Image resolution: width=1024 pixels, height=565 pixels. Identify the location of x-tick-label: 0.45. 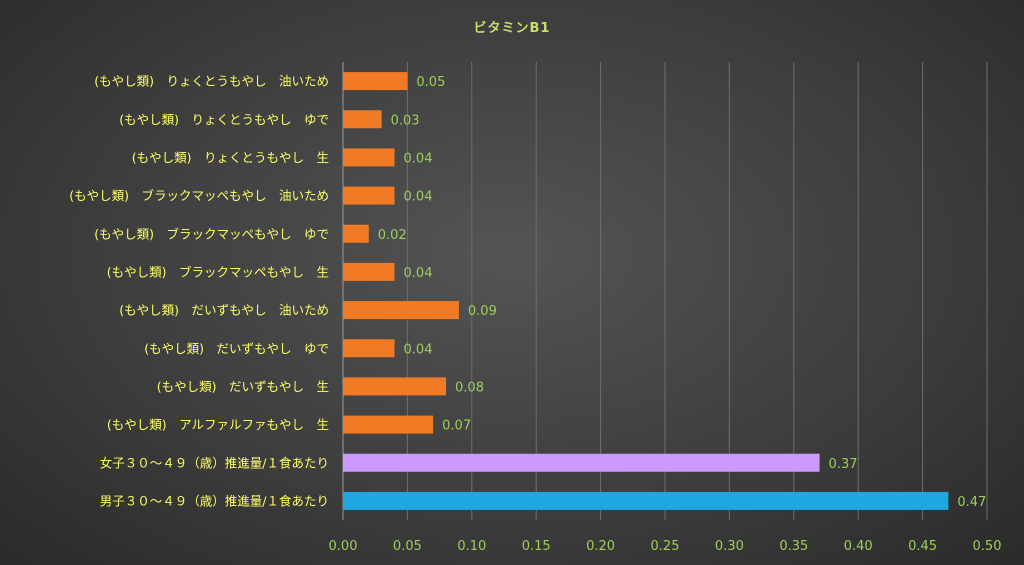
(922, 546).